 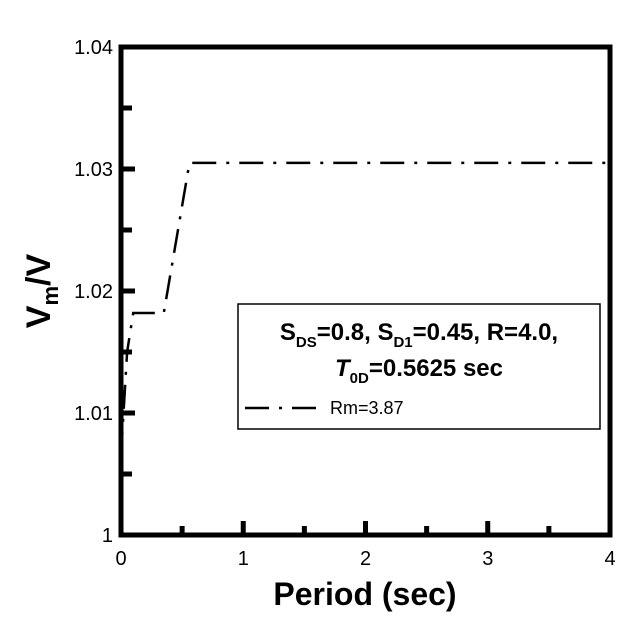 I want to click on y-tick-label: 1.04, so click(x=93, y=48).